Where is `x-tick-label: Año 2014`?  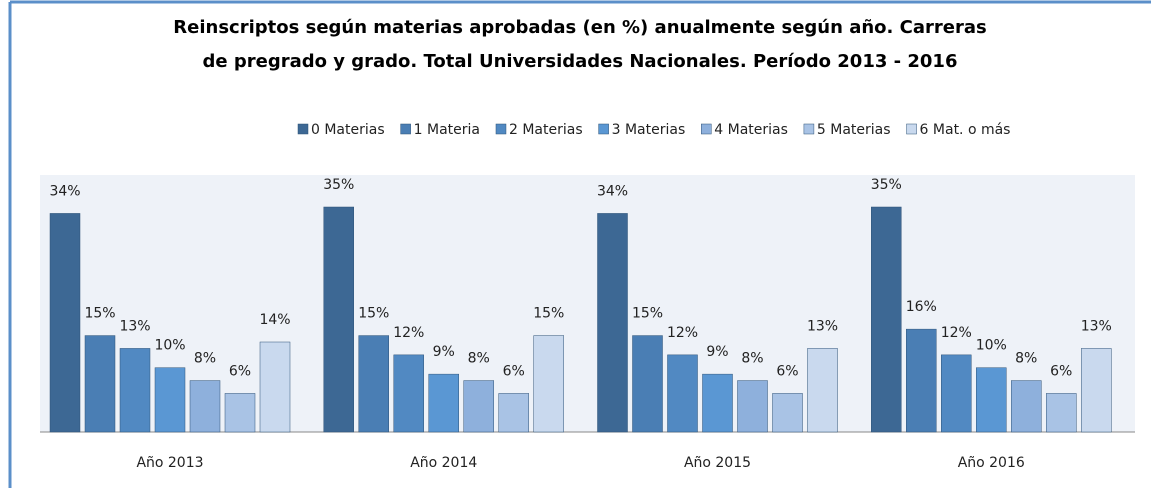
x-tick-label: Año 2014 is located at coordinates (443, 463).